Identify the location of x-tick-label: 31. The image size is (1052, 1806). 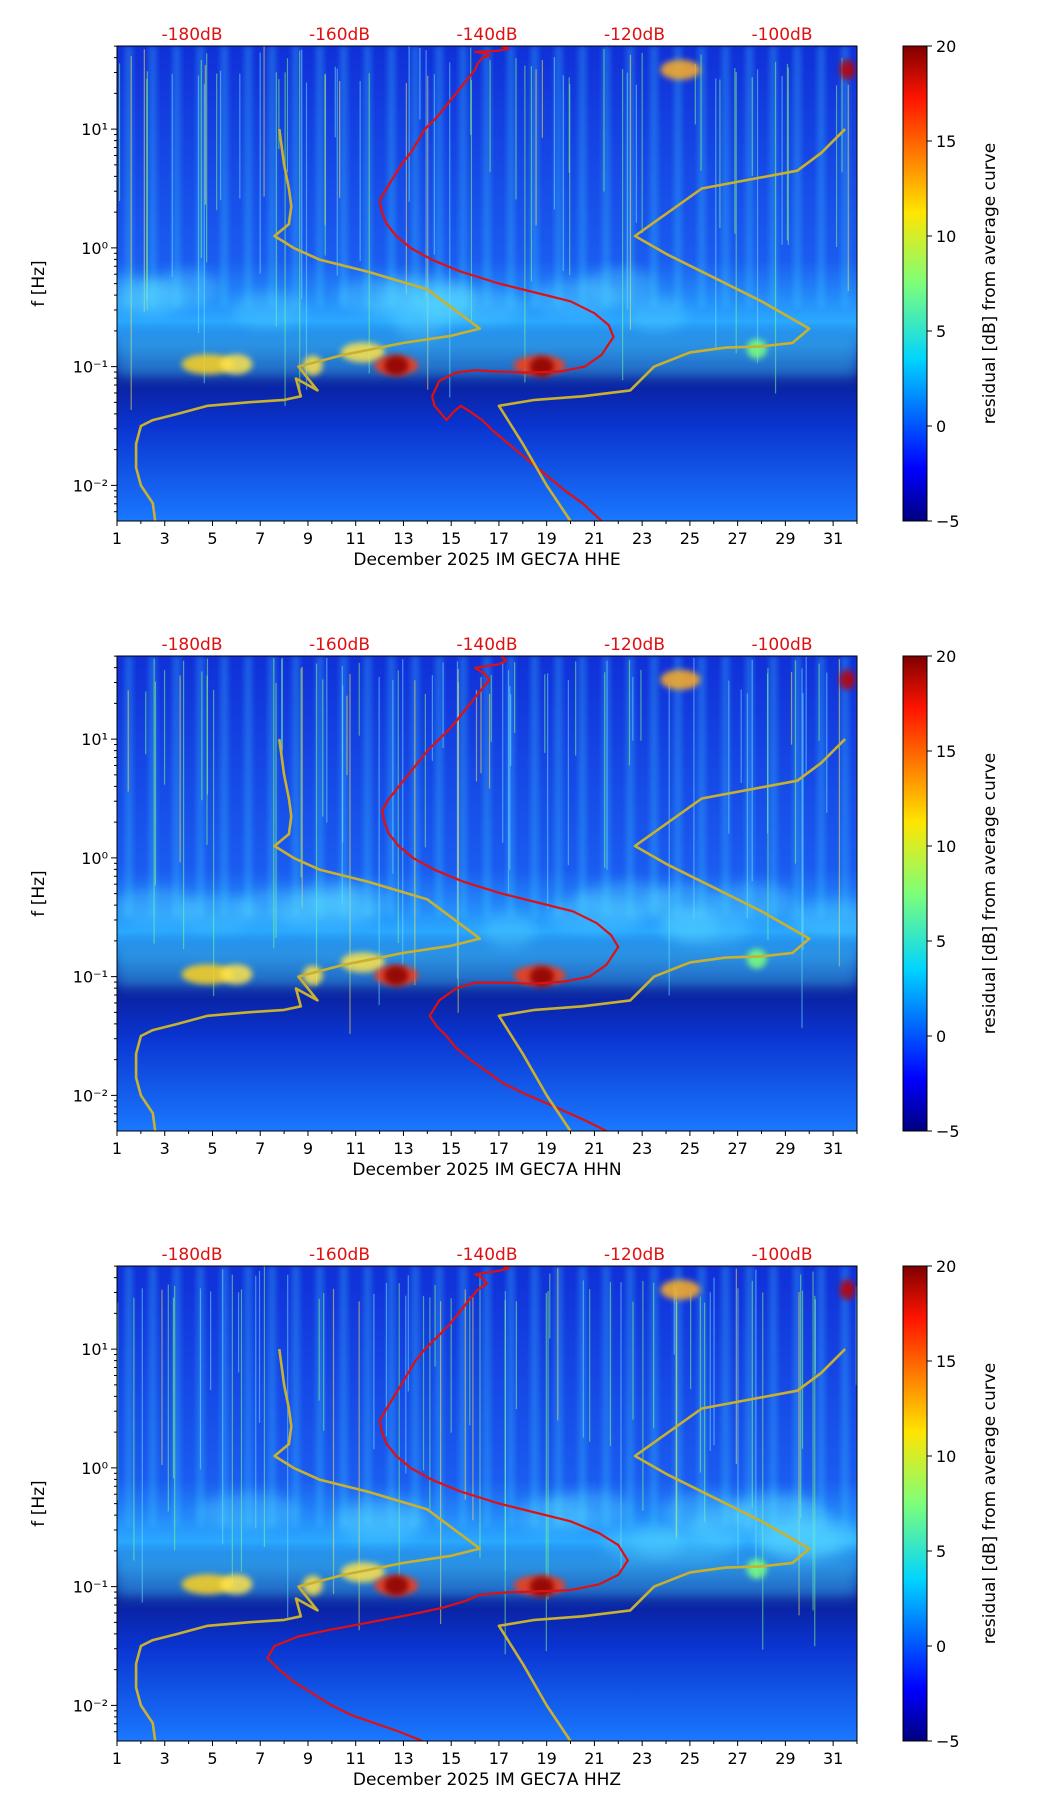
(833, 1758).